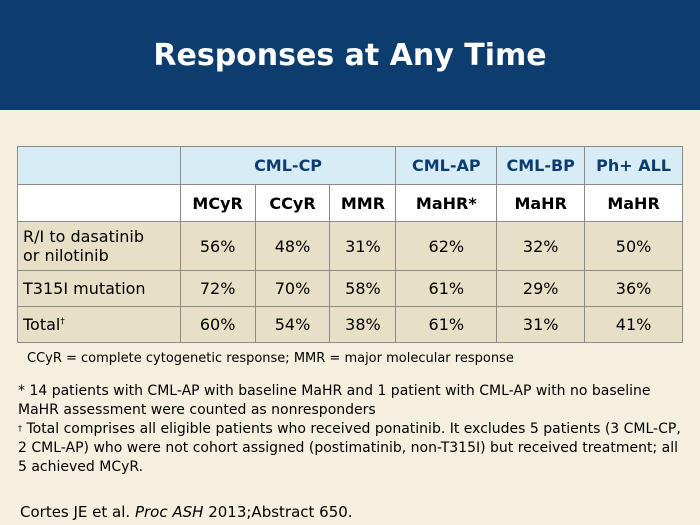 The image size is (700, 525). I want to click on row-label-line: or nilotinib, so click(66, 255).